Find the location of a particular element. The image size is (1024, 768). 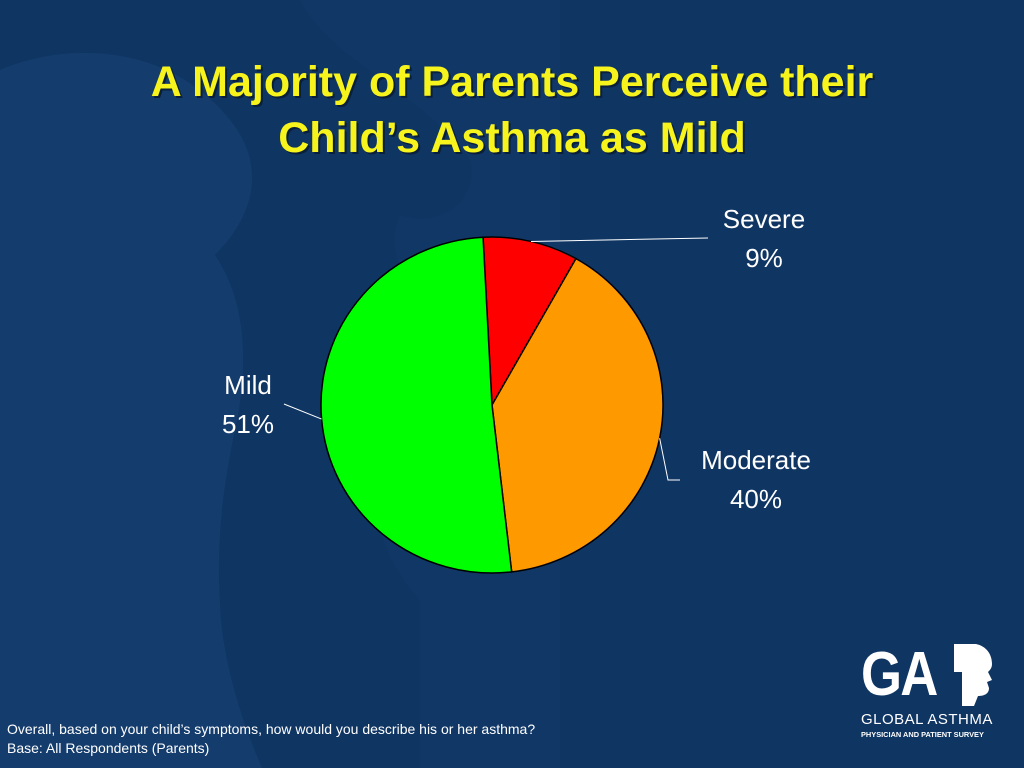

logo-line-1: GLOBAL ASTHMA is located at coordinates (927, 719).